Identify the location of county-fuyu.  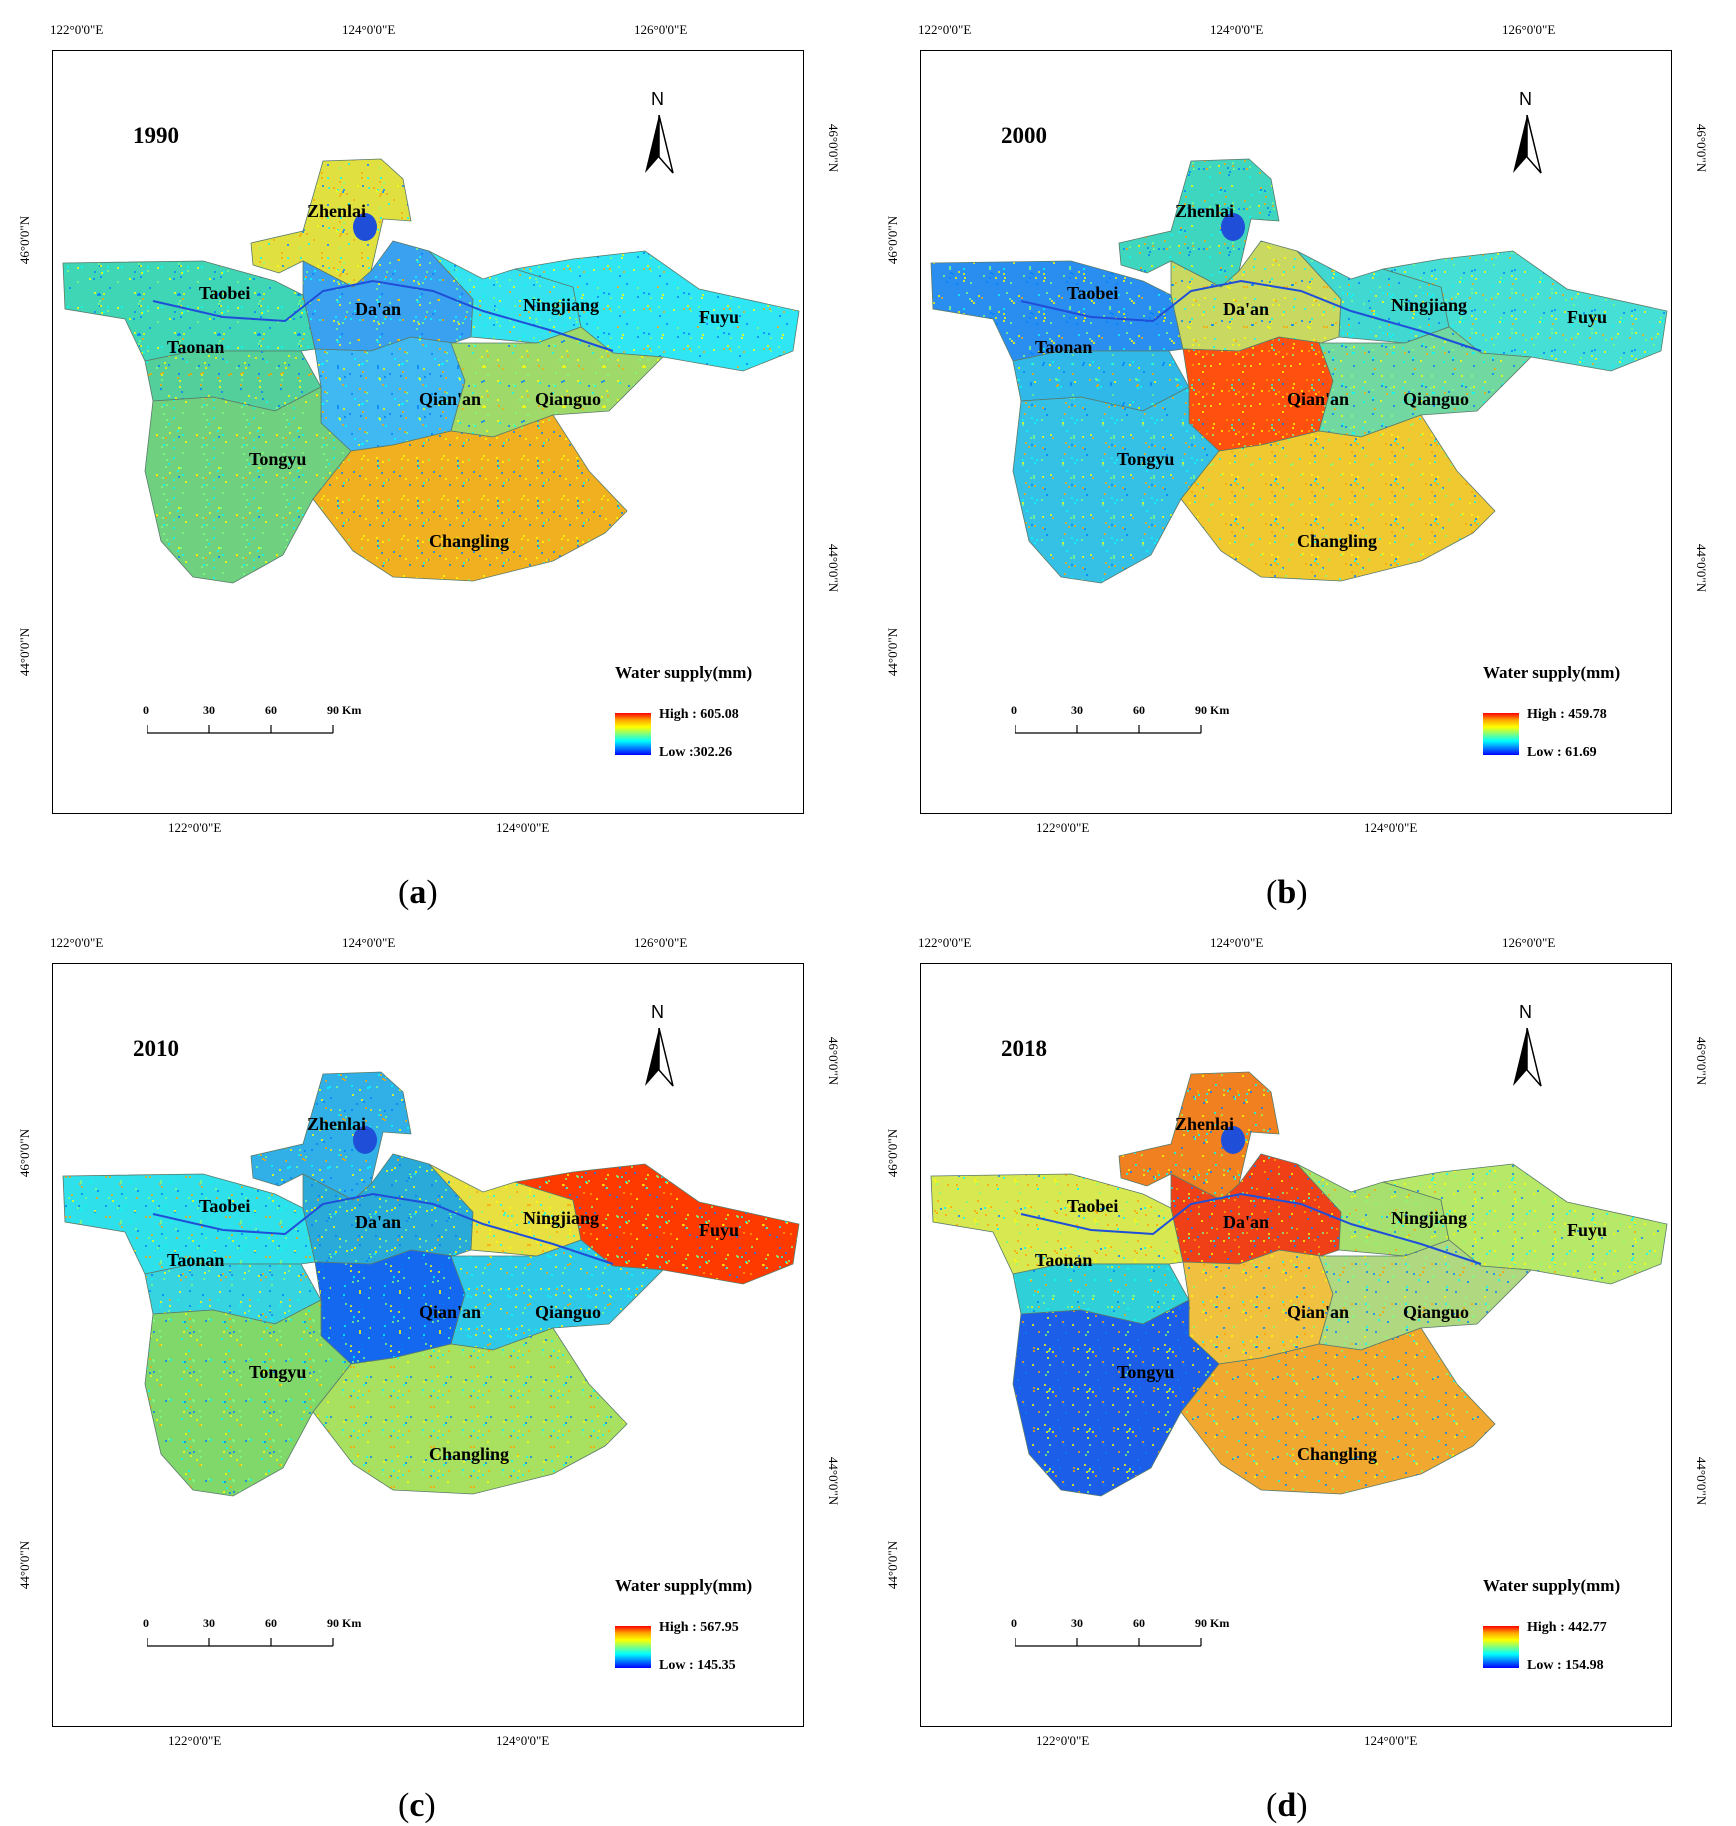
(1525, 1224).